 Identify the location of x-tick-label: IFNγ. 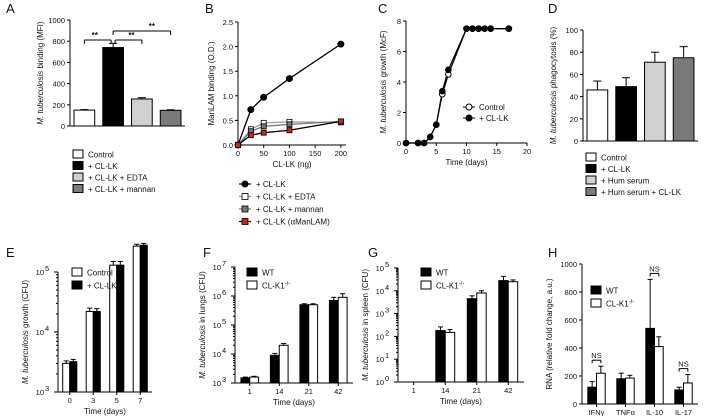
(597, 412).